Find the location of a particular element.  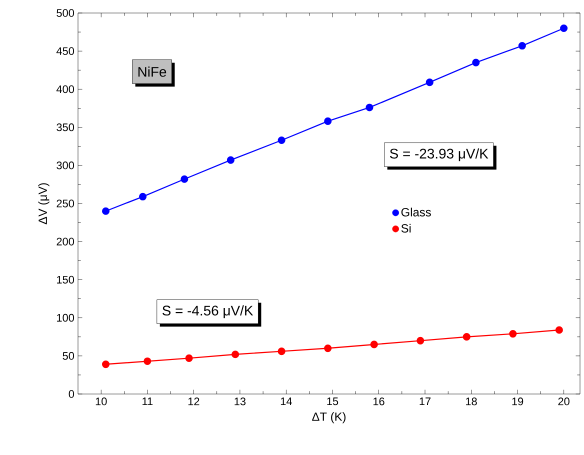

y-tick-label: 50 is located at coordinates (68, 356).